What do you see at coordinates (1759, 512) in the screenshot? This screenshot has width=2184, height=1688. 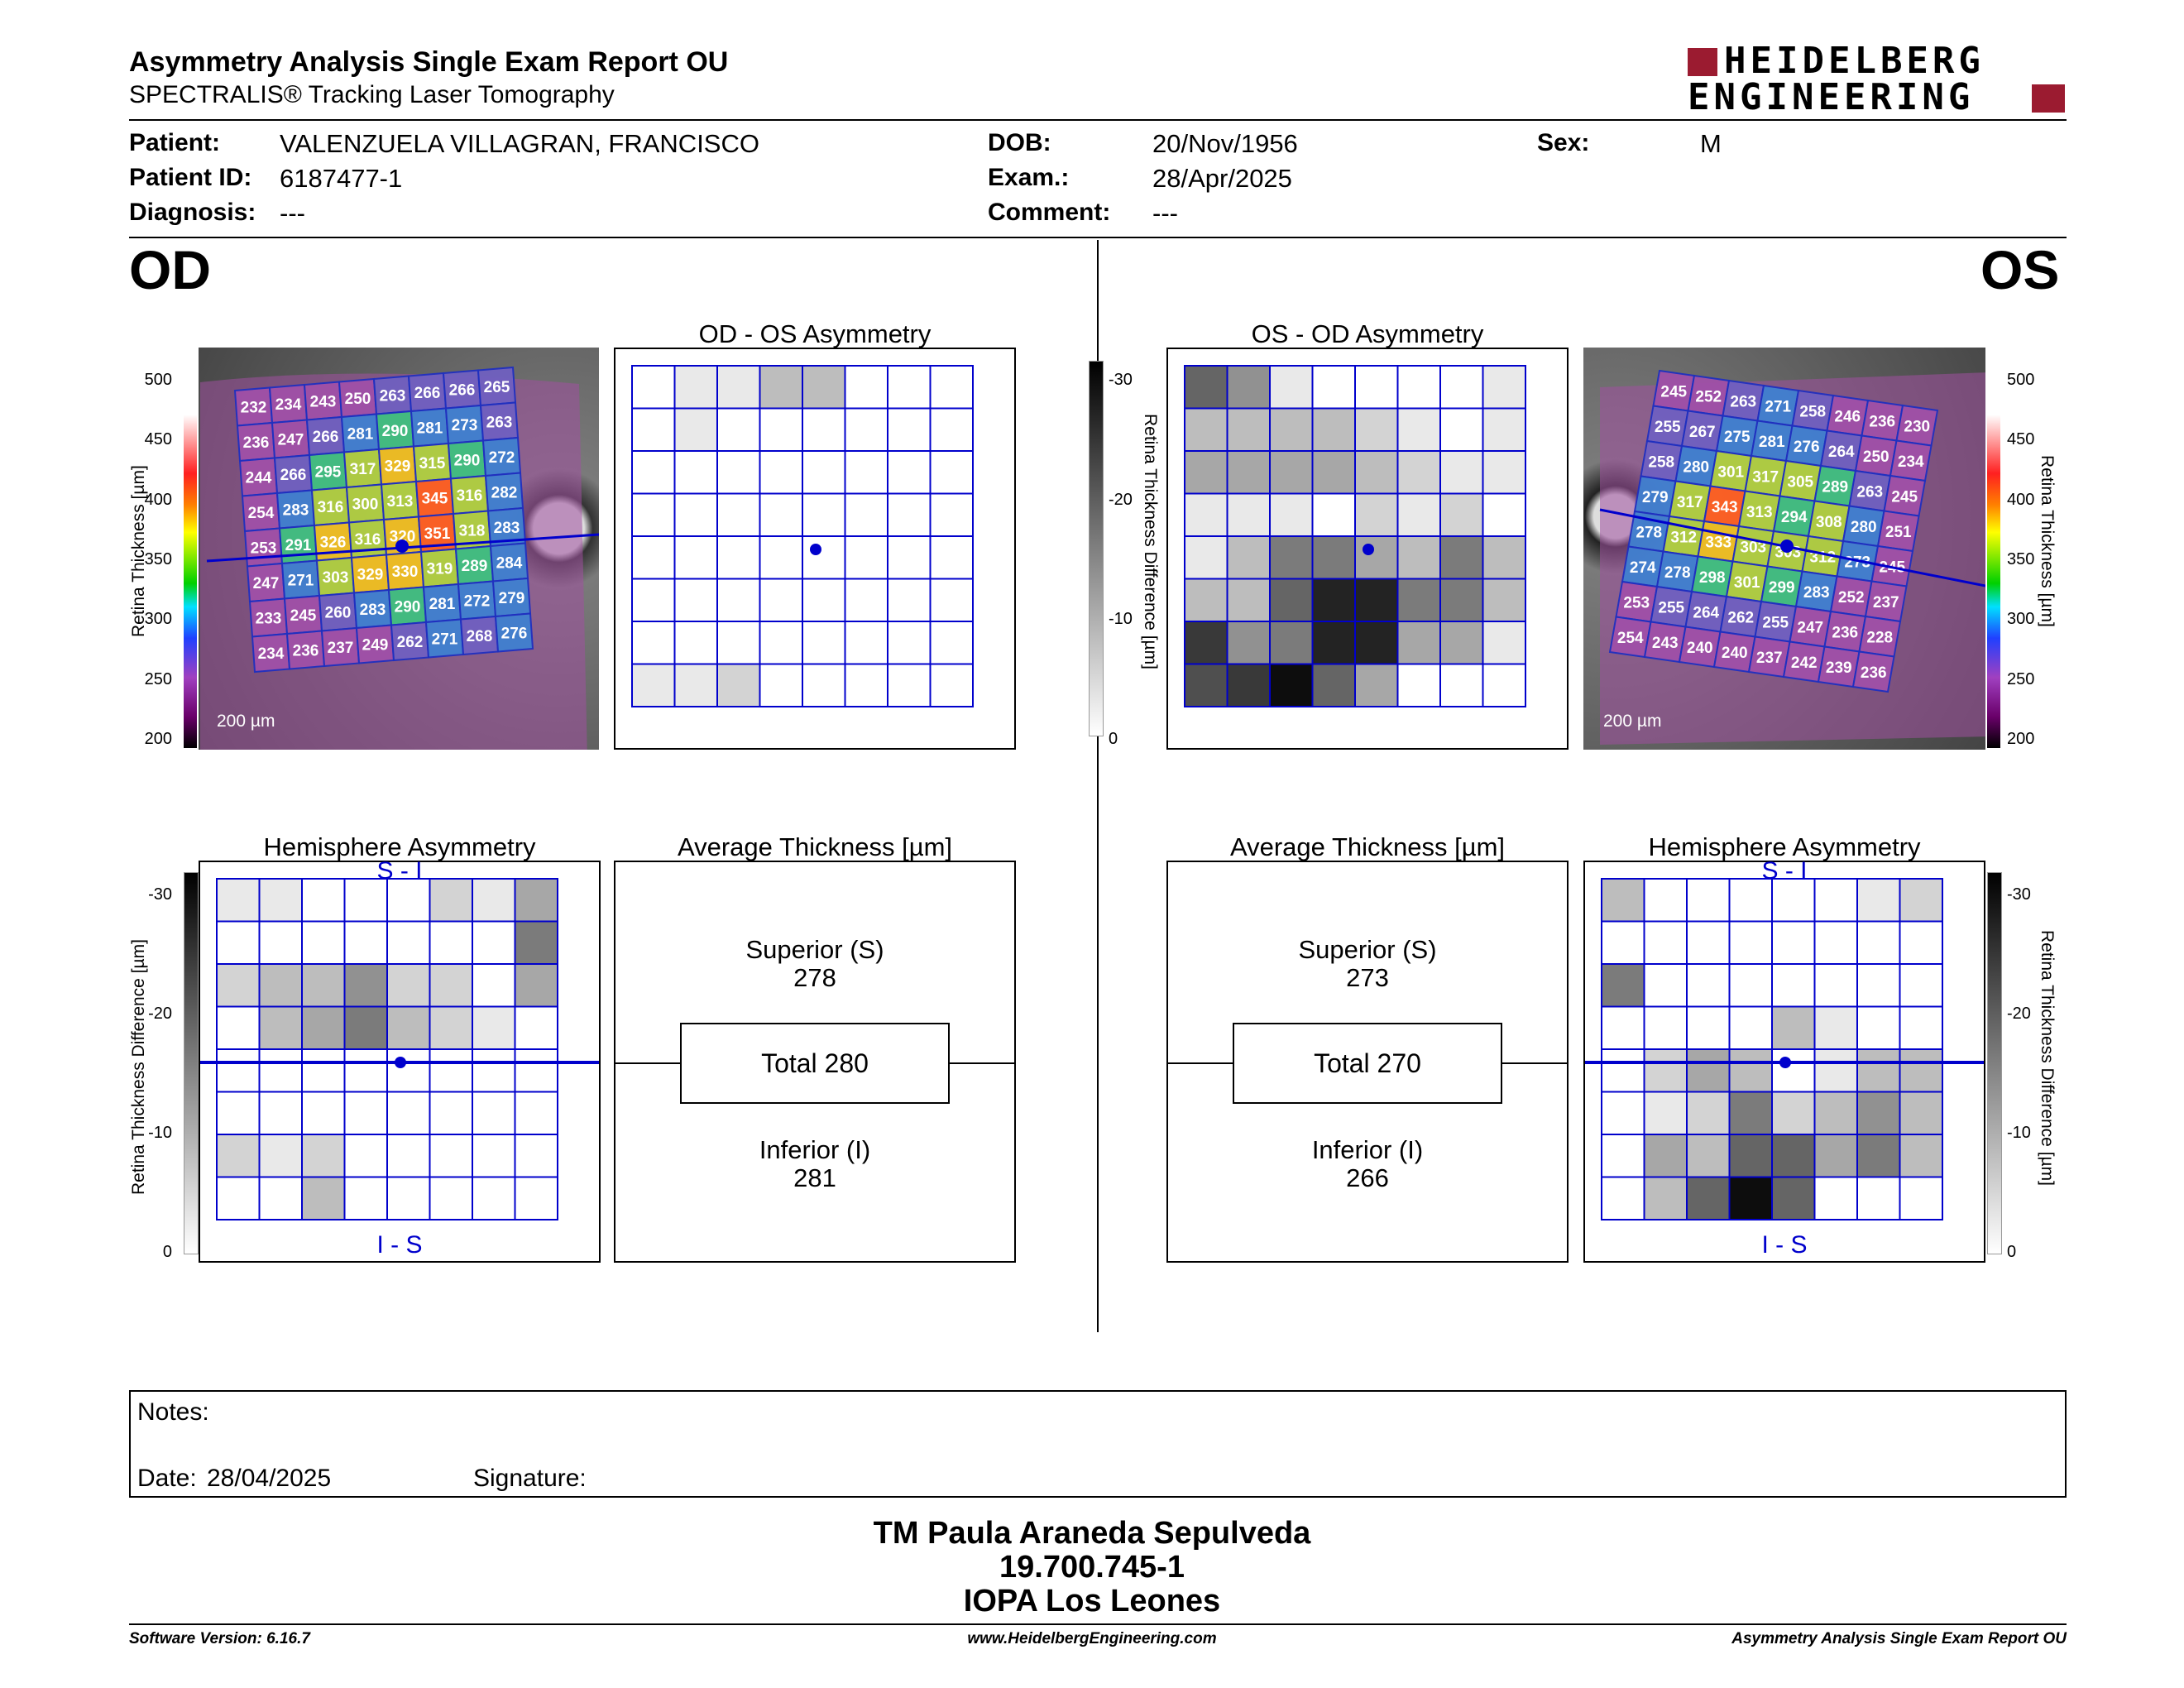 I see `os-thickness-value: 313` at bounding box center [1759, 512].